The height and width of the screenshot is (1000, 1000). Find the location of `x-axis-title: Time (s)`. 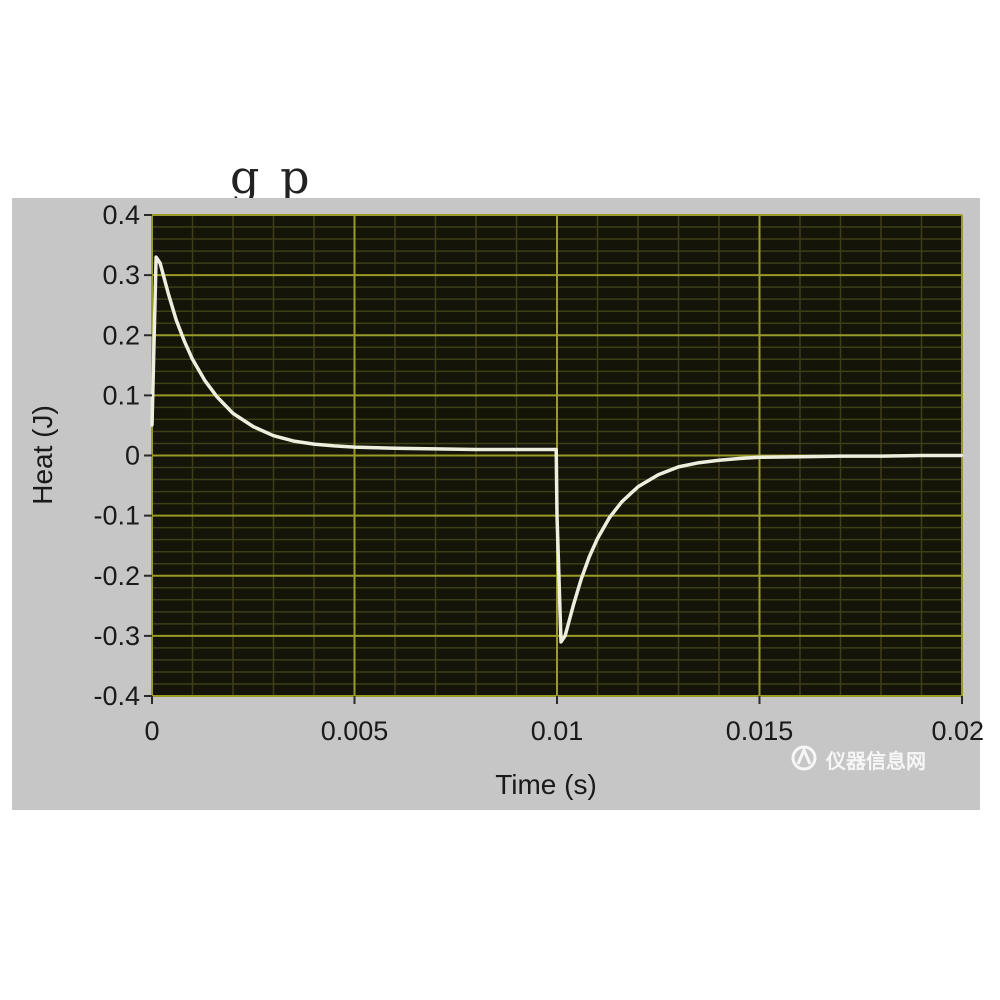

x-axis-title: Time (s) is located at coordinates (546, 784).